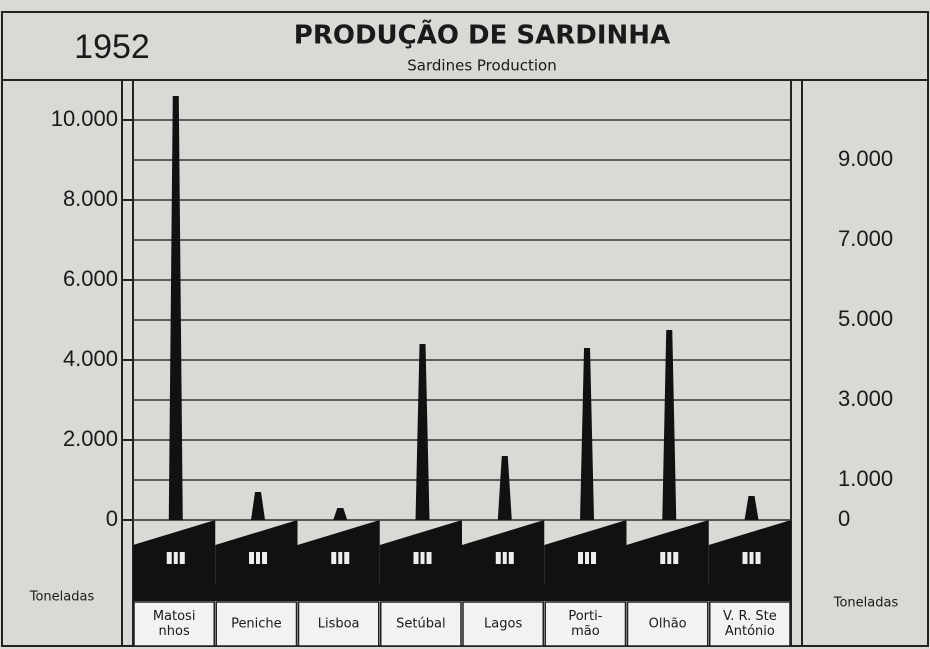 The image size is (930, 649). What do you see at coordinates (90, 438) in the screenshot?
I see `y-tick-label: 2.000` at bounding box center [90, 438].